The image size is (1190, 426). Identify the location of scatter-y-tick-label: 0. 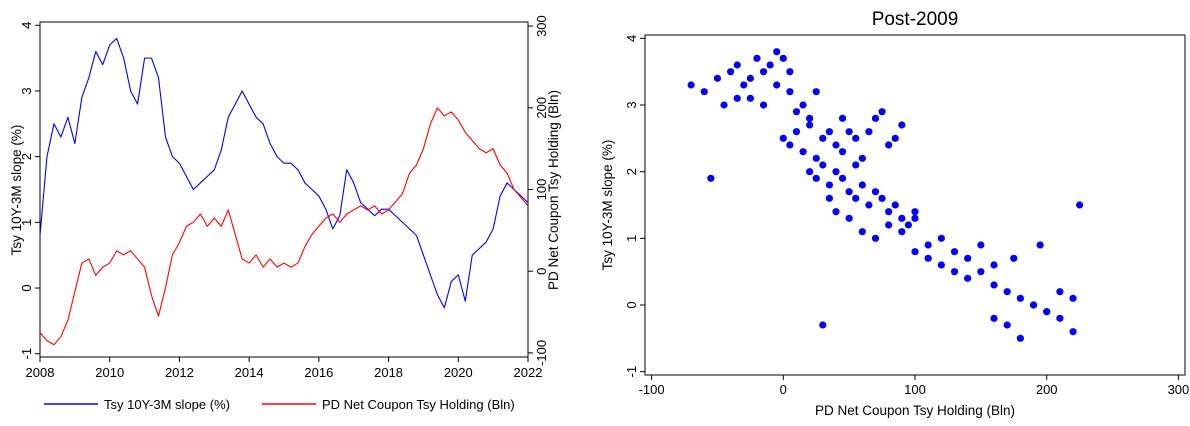
(631, 304).